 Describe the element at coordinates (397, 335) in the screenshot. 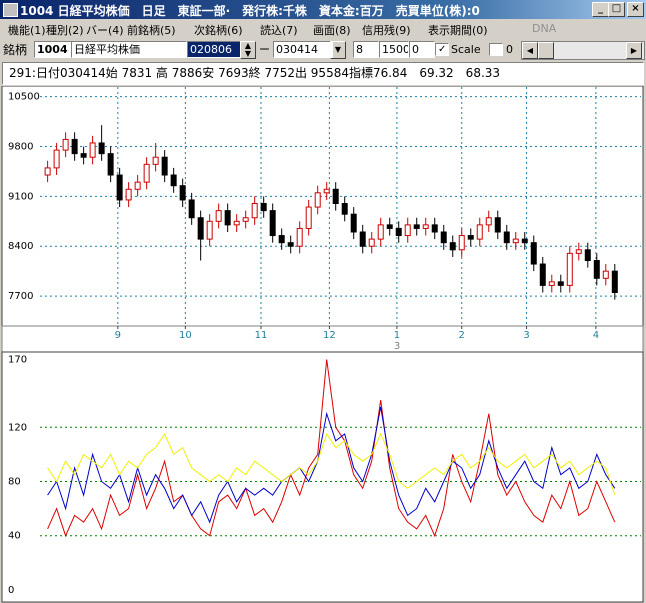

I see `x-tick-label: 1` at that location.